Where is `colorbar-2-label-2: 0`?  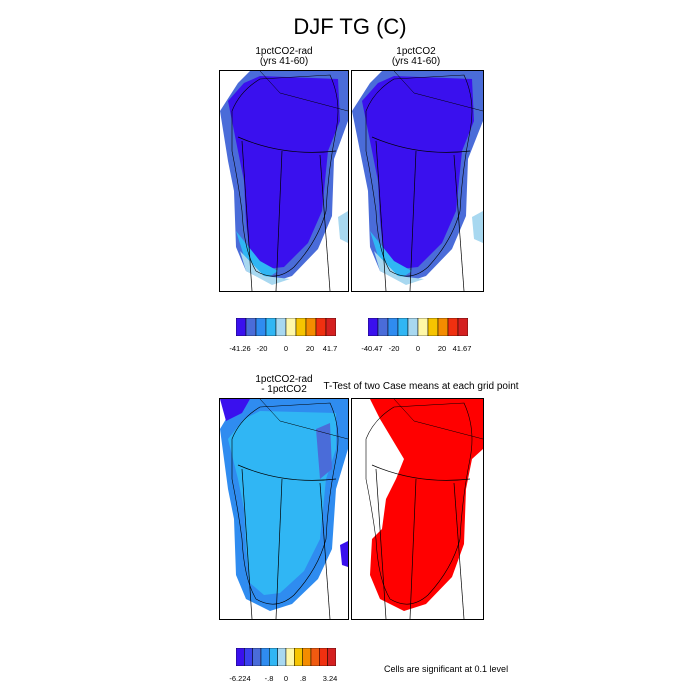 colorbar-2-label-2: 0 is located at coordinates (418, 348).